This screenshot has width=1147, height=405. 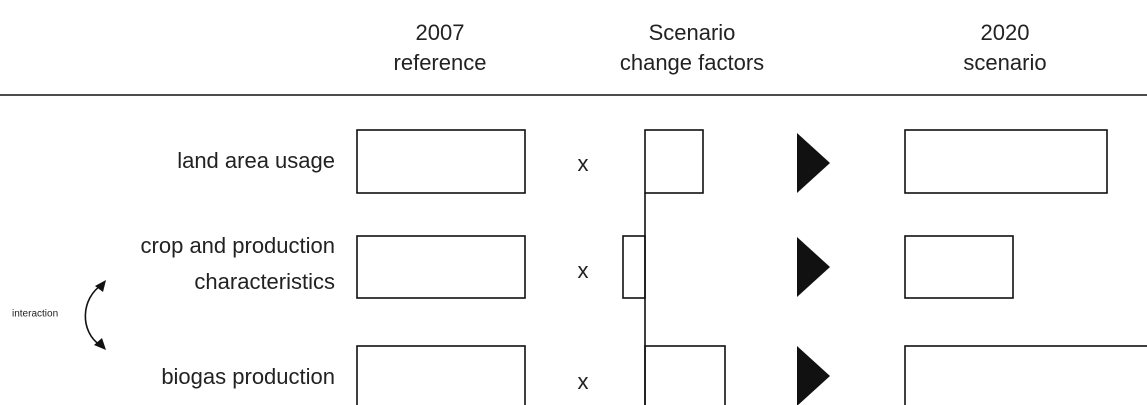 I want to click on header: reference, so click(x=440, y=62).